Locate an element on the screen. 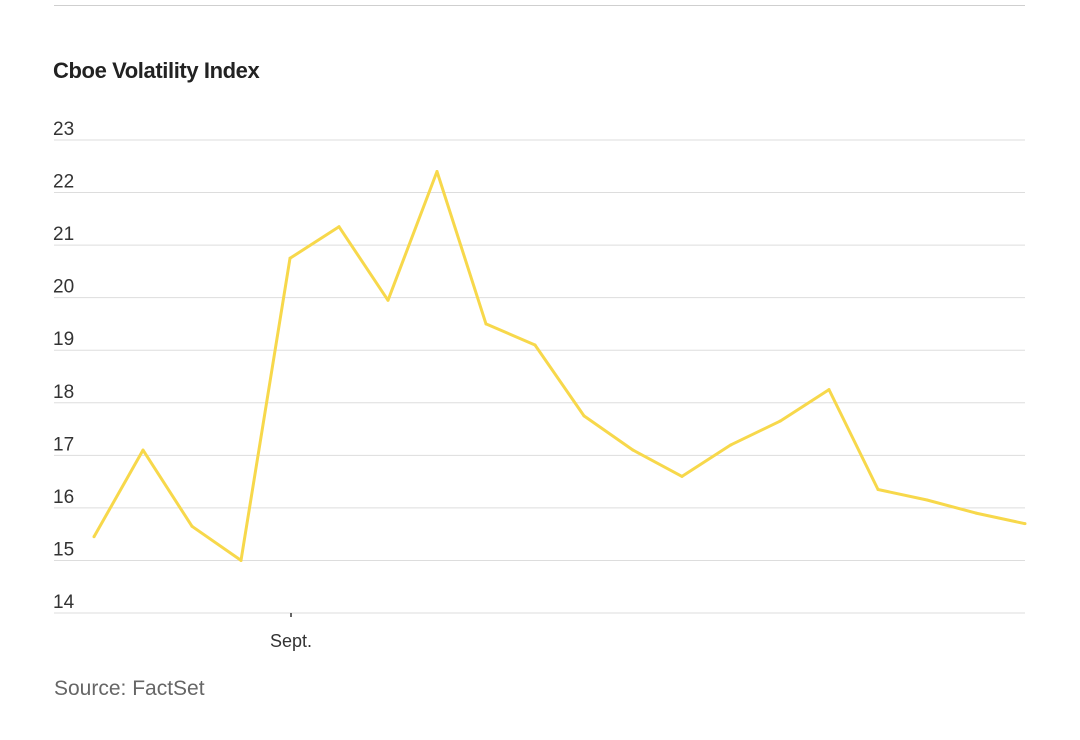 Image resolution: width=1080 pixels, height=740 pixels. y-tick-label: 16 is located at coordinates (63, 497).